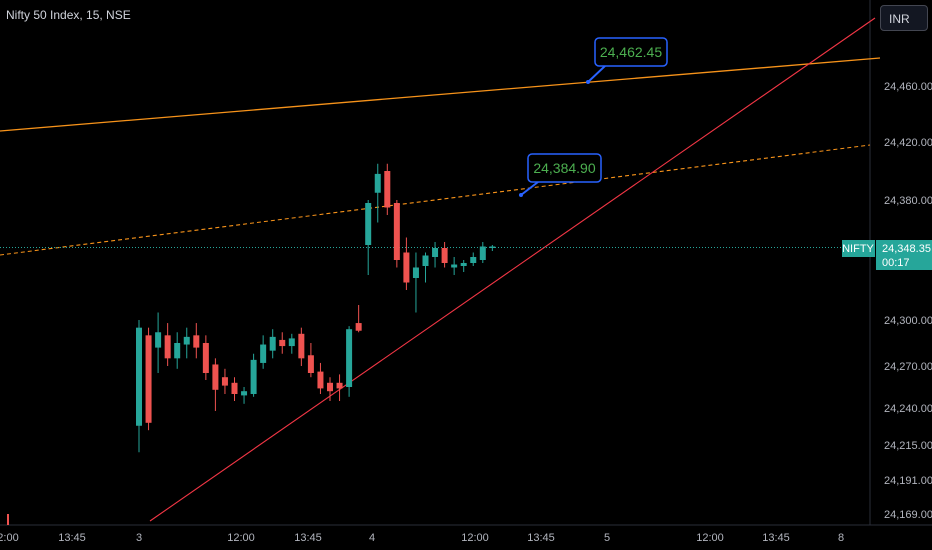  Describe the element at coordinates (372, 538) in the screenshot. I see `x-tick-label: 4` at that location.